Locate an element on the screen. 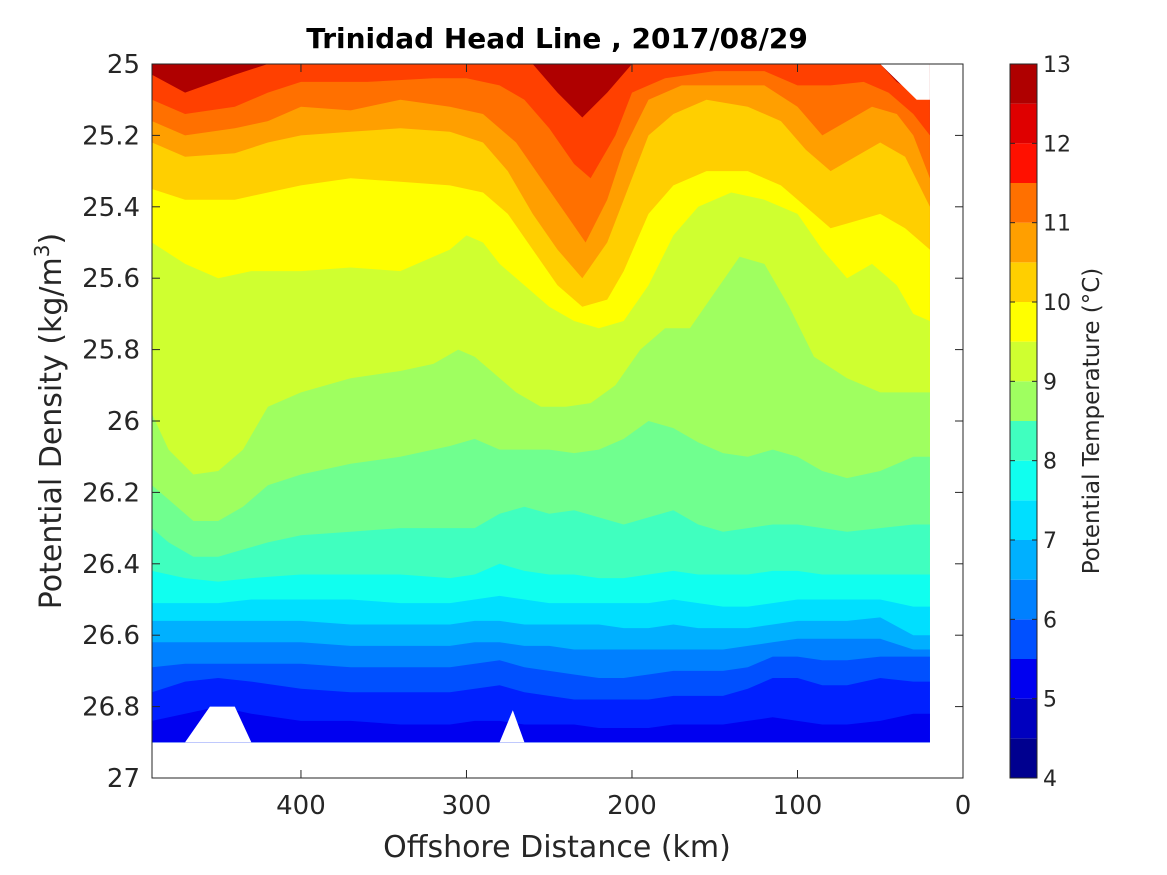  y-tick-label: 25.8 is located at coordinates (111, 351).